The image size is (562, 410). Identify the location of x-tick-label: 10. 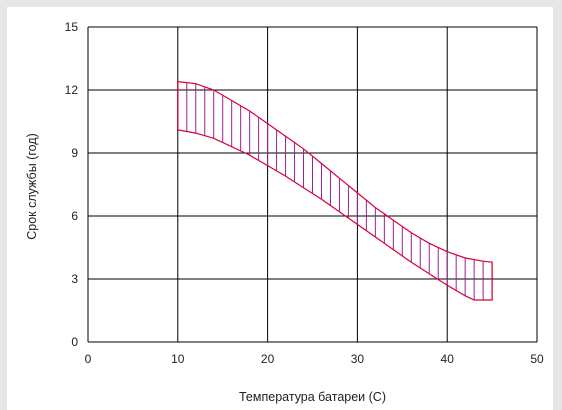
(178, 359).